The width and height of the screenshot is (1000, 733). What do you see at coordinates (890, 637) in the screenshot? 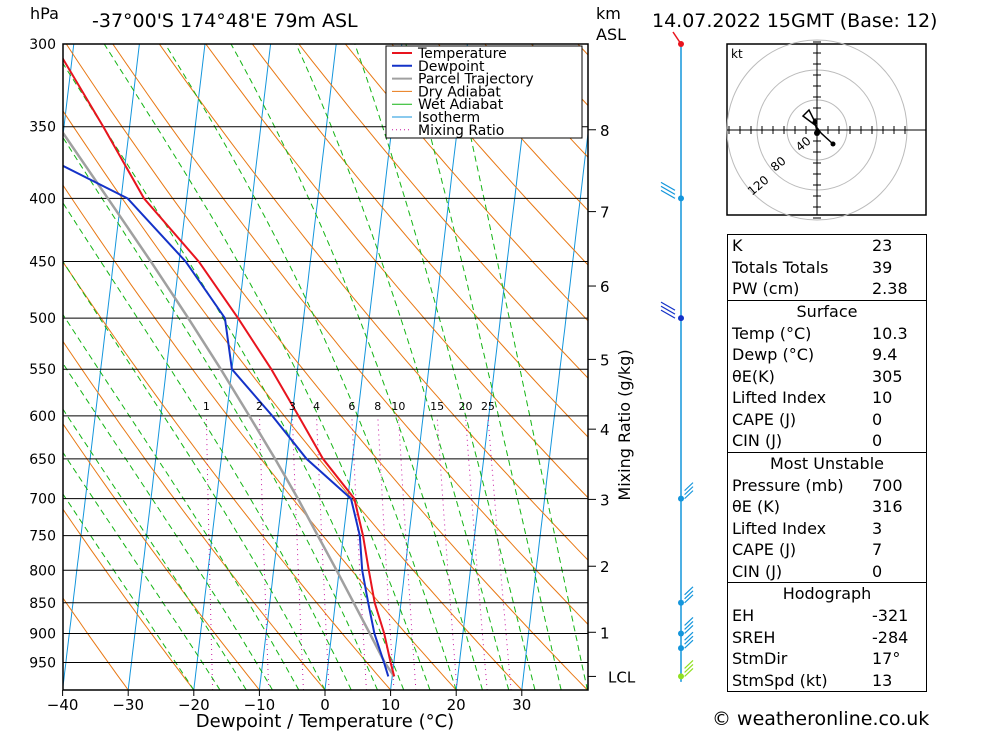
I see `index-value: -284` at bounding box center [890, 637].